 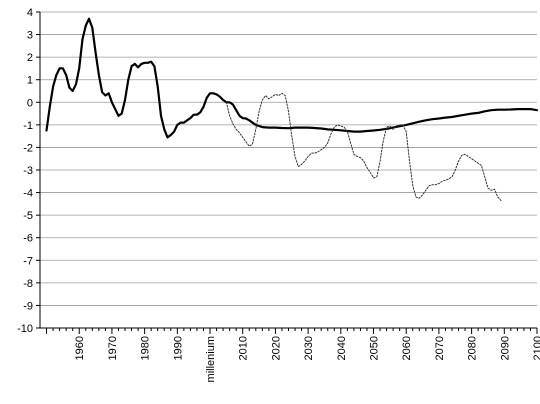 What do you see at coordinates (375, 348) in the screenshot?
I see `x-tick-label: 2050` at bounding box center [375, 348].